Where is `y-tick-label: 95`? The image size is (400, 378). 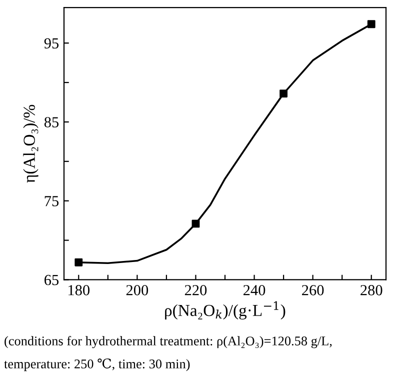 y-tick-label: 95 is located at coordinates (51, 43).